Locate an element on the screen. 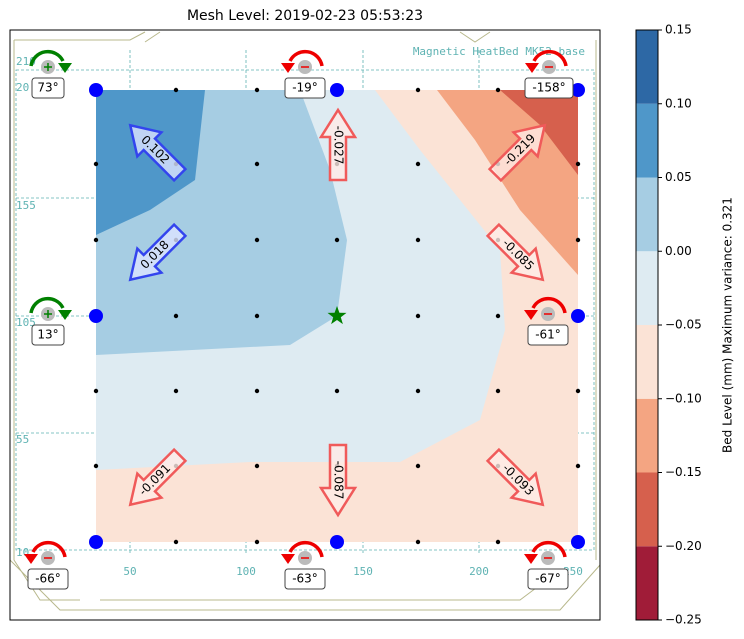 The image size is (744, 639). screw-label: -158° is located at coordinates (548, 88).